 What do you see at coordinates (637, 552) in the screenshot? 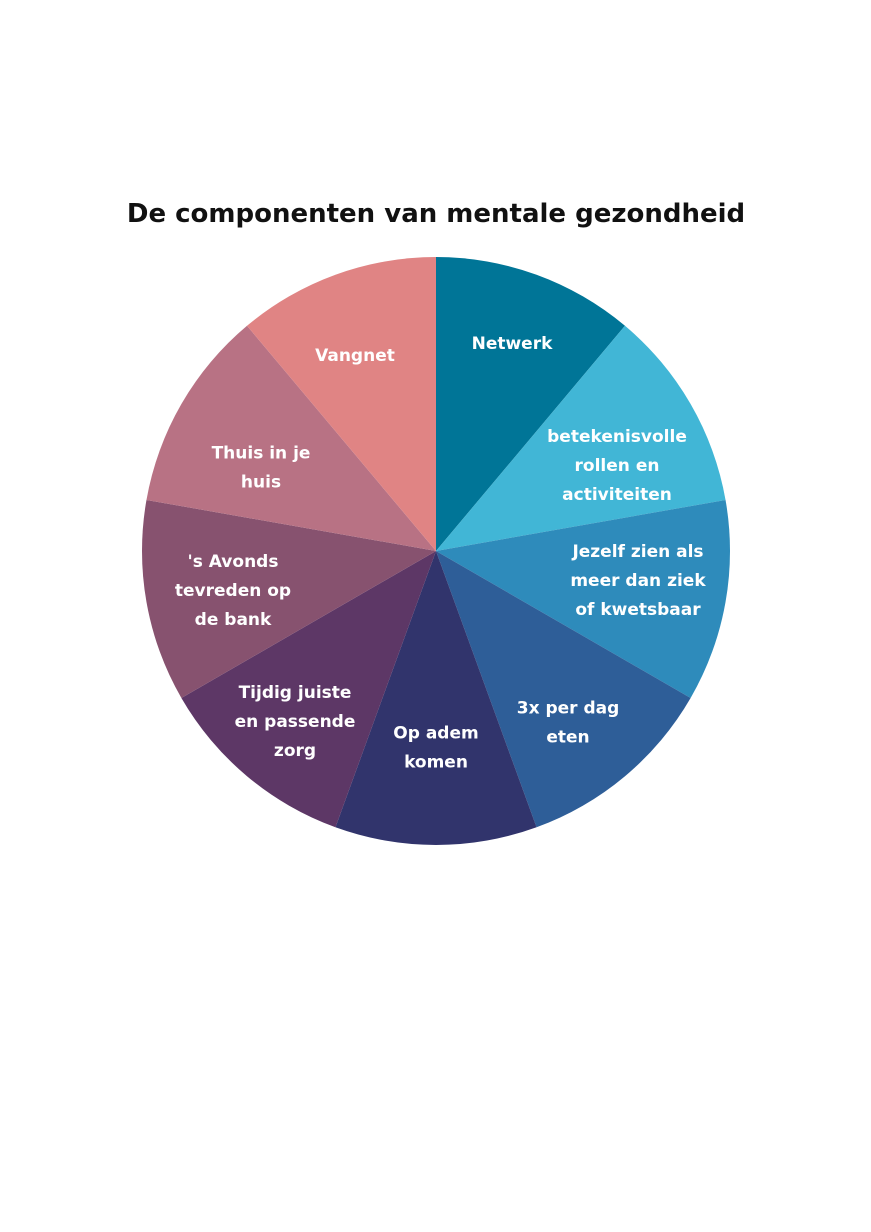
I see `slice-label-line: Jezelf zien als` at bounding box center [637, 552].